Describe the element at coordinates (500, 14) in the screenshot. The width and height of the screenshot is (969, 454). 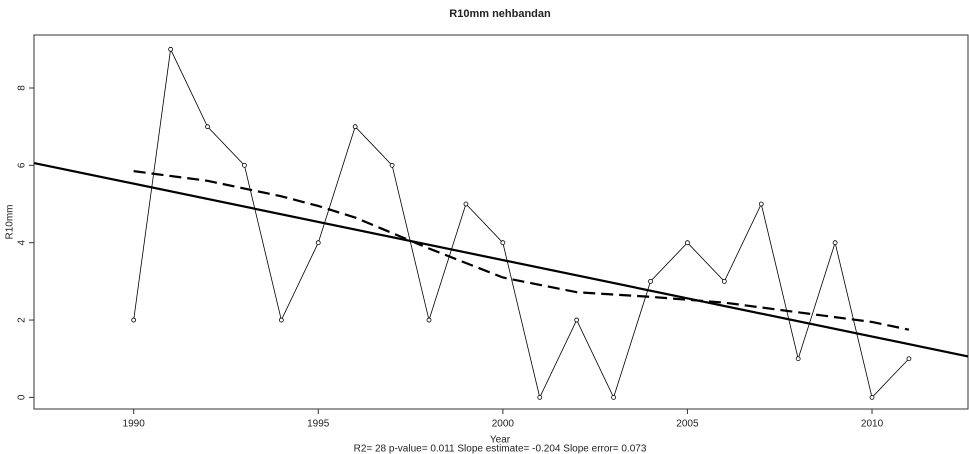
I see `chart-title: R10mm nehbandan` at that location.